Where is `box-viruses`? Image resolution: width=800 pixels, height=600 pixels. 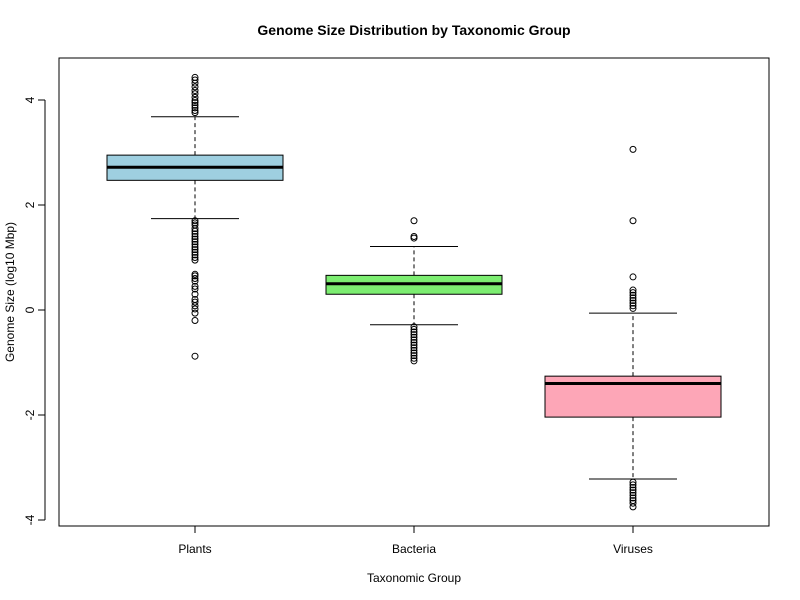
box-viruses is located at coordinates (633, 328).